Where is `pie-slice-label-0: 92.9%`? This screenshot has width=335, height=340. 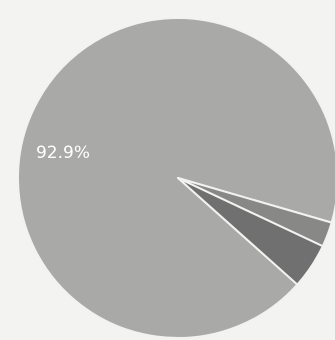 pie-slice-label-0: 92.9% is located at coordinates (63, 153).